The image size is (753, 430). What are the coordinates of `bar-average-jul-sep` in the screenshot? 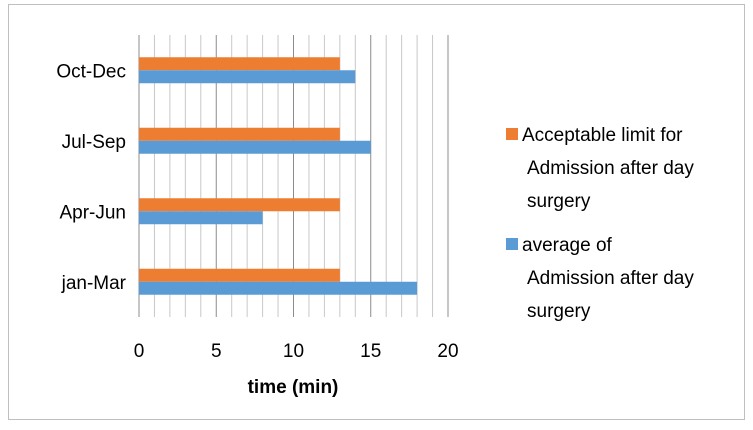 It's located at (255, 147).